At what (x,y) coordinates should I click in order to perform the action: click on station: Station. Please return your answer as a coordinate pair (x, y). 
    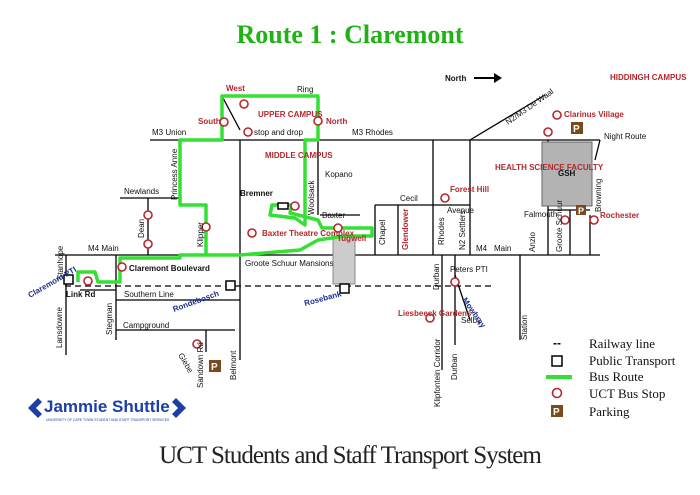
    Looking at the image, I should click on (524, 327).